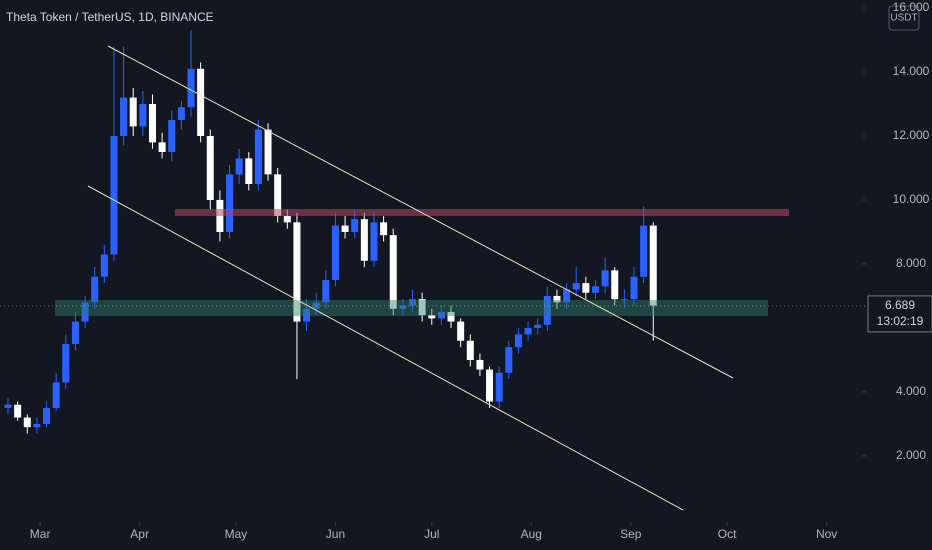 Image resolution: width=932 pixels, height=550 pixels. I want to click on x-tick-label: Sep, so click(631, 534).